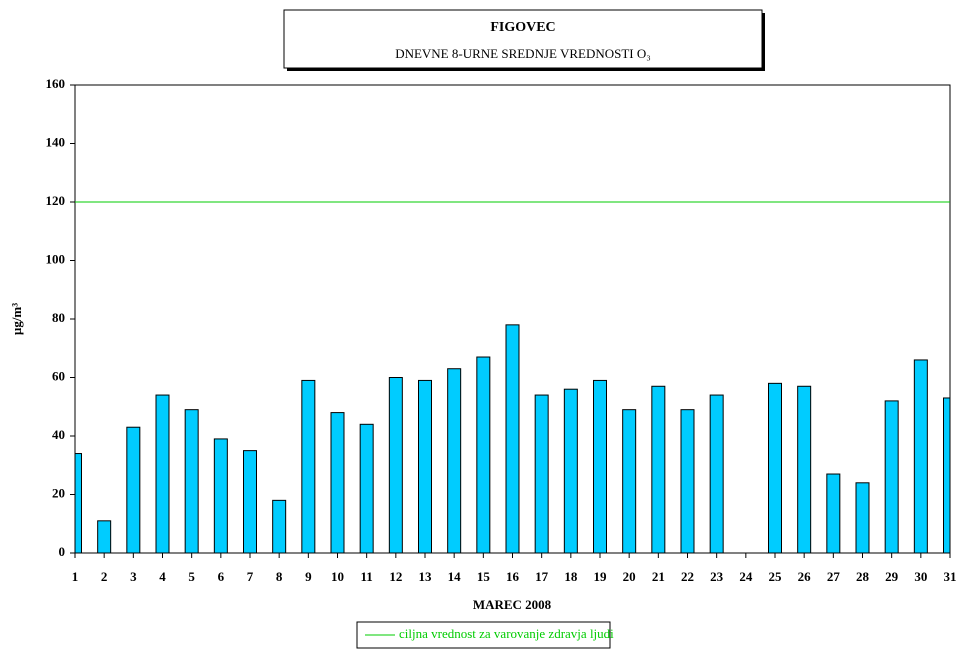 The image size is (963, 650). I want to click on x-tick-label: 16, so click(513, 576).